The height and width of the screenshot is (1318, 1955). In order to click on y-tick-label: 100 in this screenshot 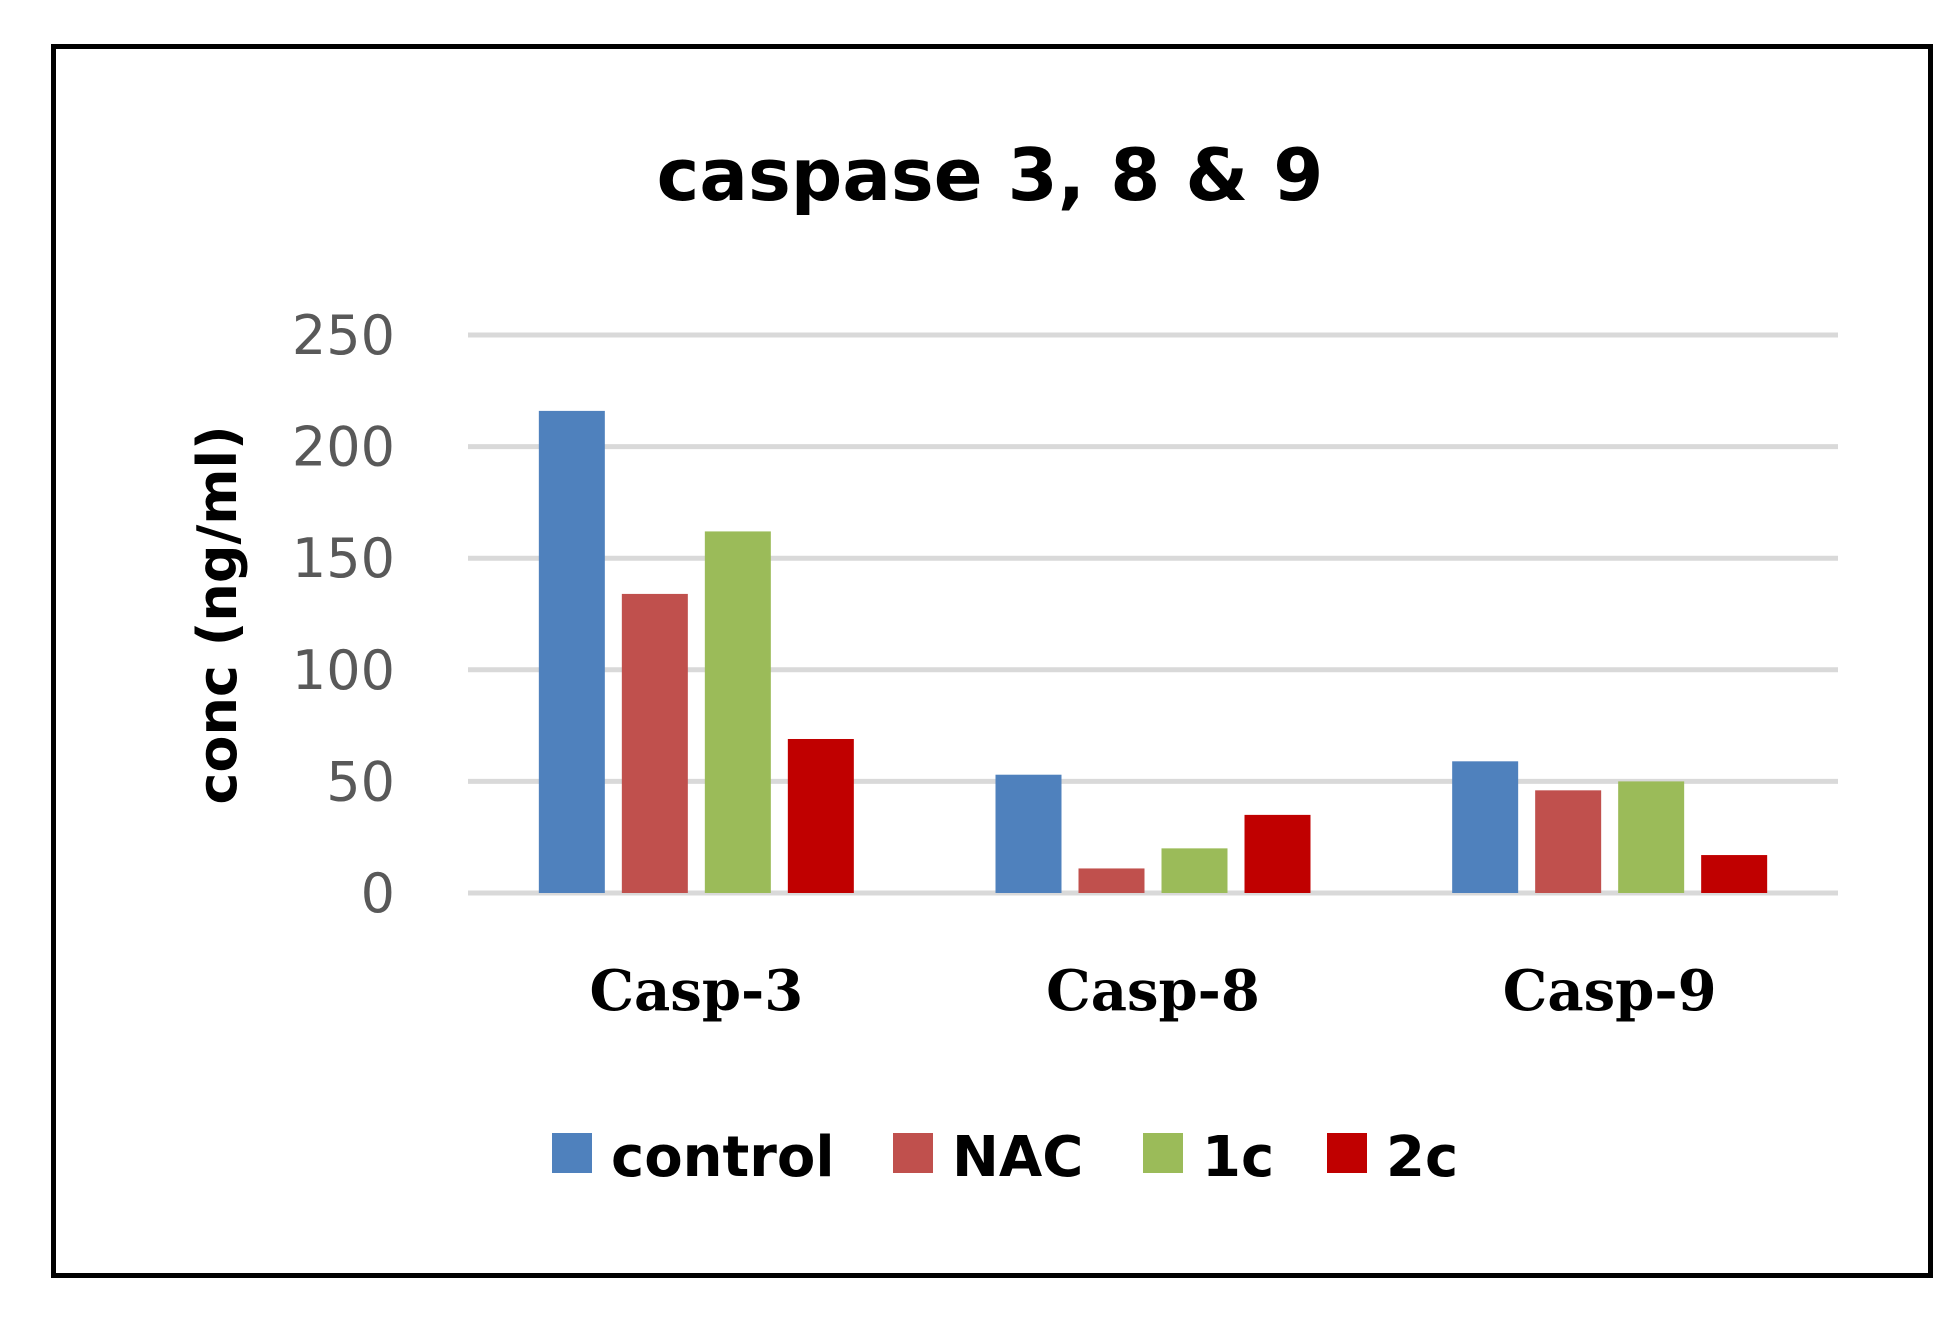, I will do `click(343, 670)`.